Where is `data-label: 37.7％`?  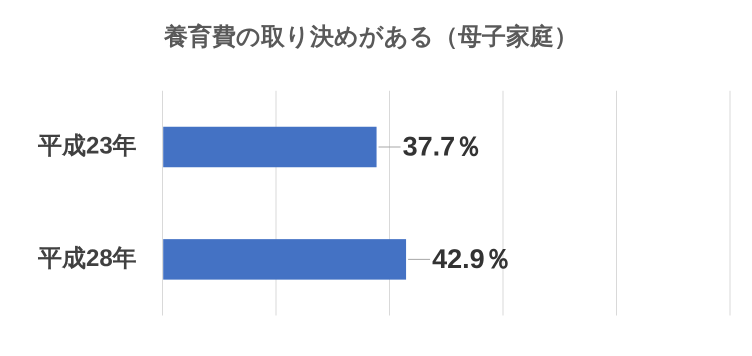
data-label: 37.7％ is located at coordinates (442, 146).